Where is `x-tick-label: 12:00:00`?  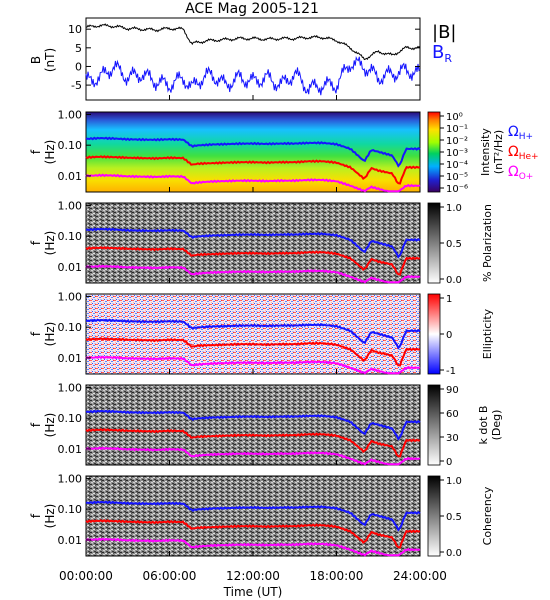 x-tick-label: 12:00:00 is located at coordinates (253, 576).